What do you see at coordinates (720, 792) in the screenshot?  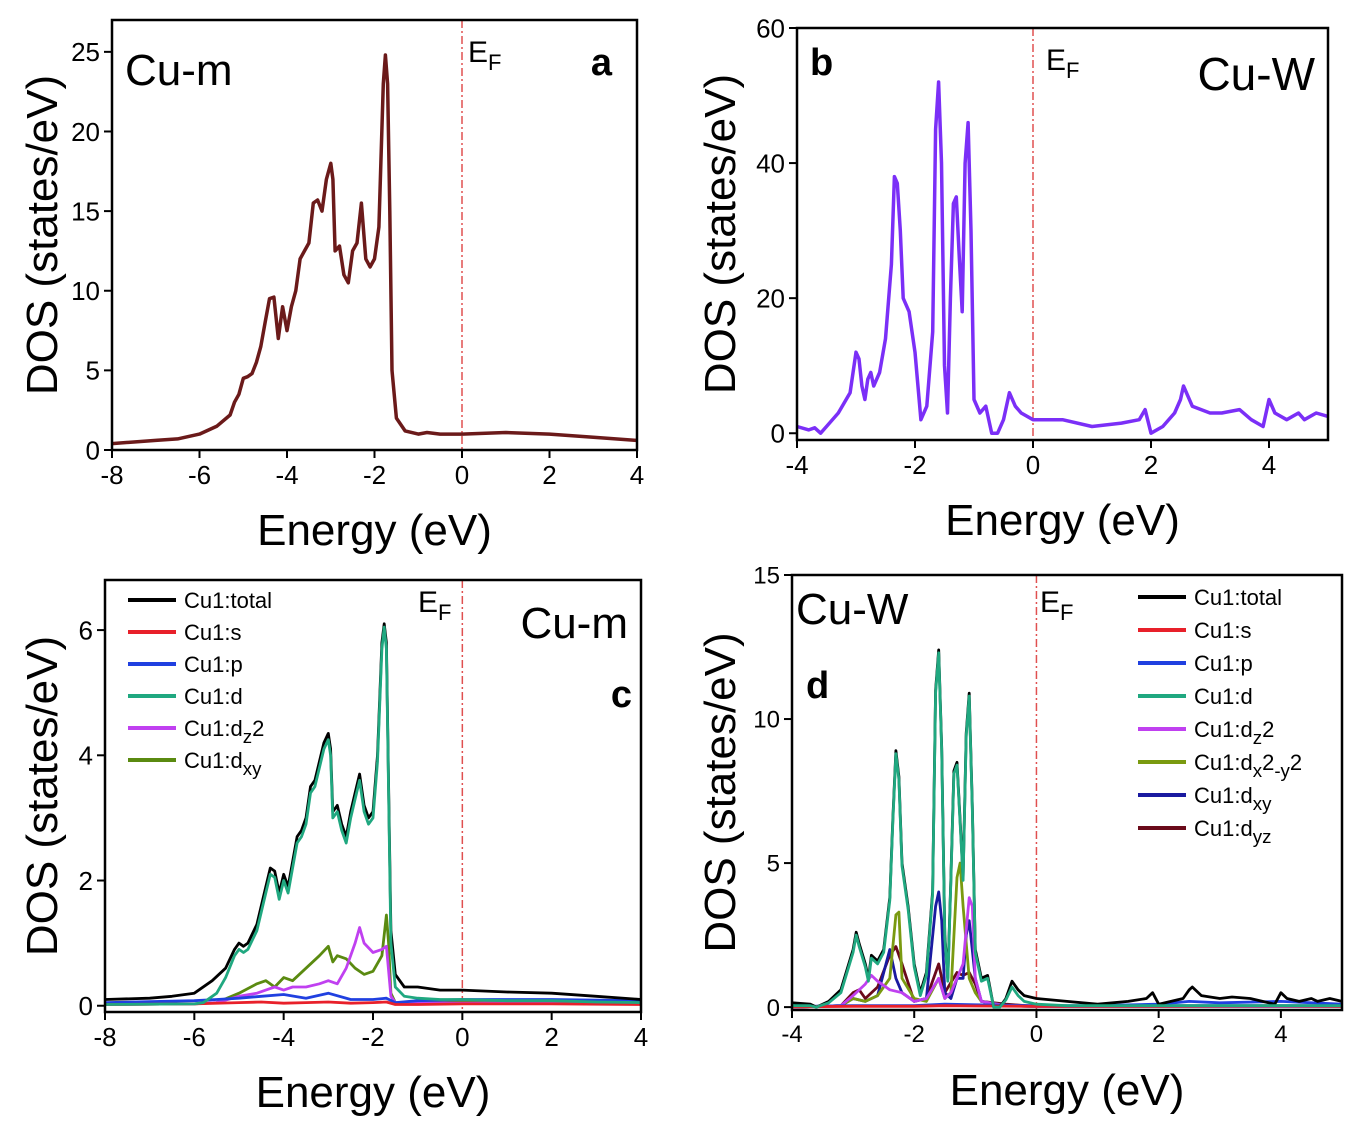 I see `panel-d-y-axis-label: DOS (states/eV)` at bounding box center [720, 792].